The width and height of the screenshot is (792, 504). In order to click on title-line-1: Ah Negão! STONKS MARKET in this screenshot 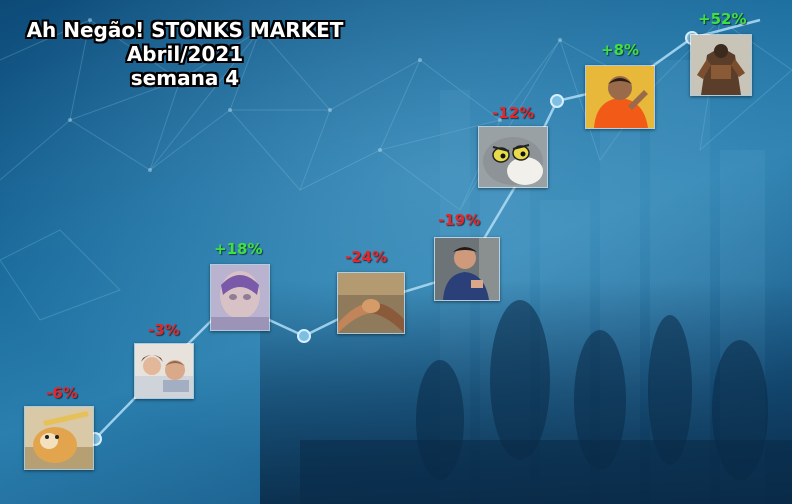, I will do `click(185, 30)`.